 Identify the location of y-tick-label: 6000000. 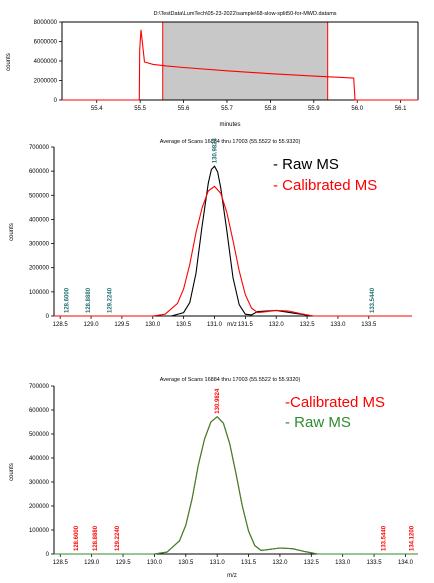
(46, 43).